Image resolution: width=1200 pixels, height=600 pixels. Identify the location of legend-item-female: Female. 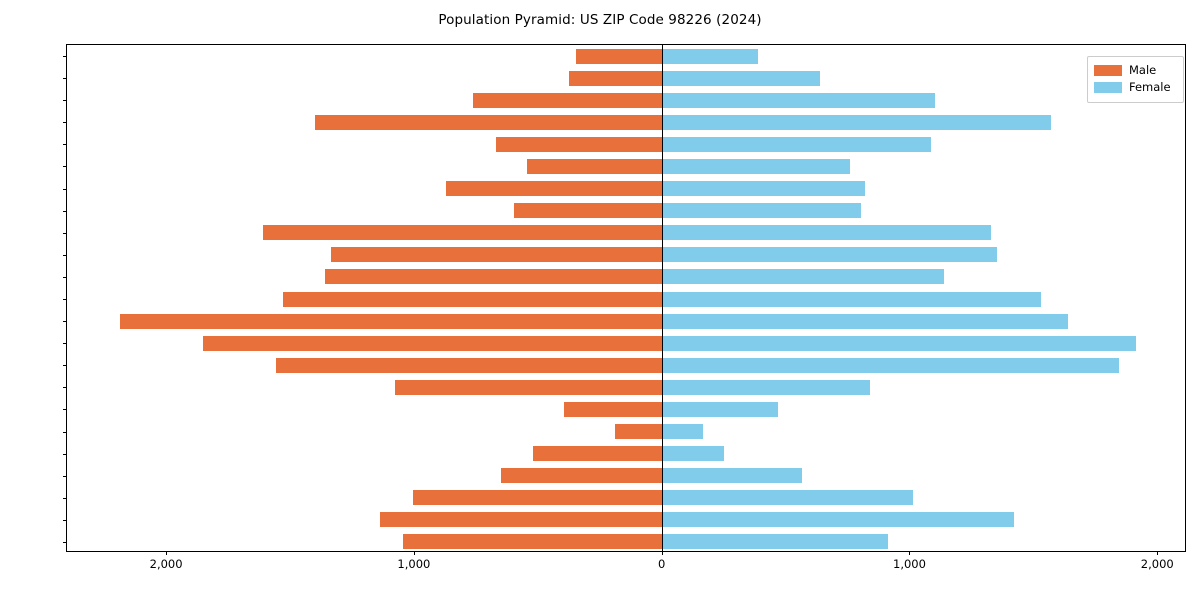
(1135, 87).